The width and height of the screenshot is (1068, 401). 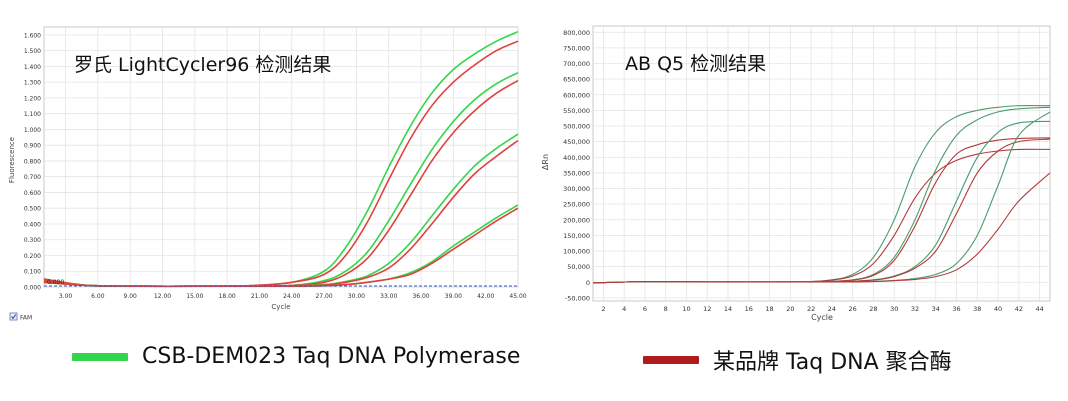 What do you see at coordinates (576, 142) in the screenshot?
I see `y-tick-label: 450,000` at bounding box center [576, 142].